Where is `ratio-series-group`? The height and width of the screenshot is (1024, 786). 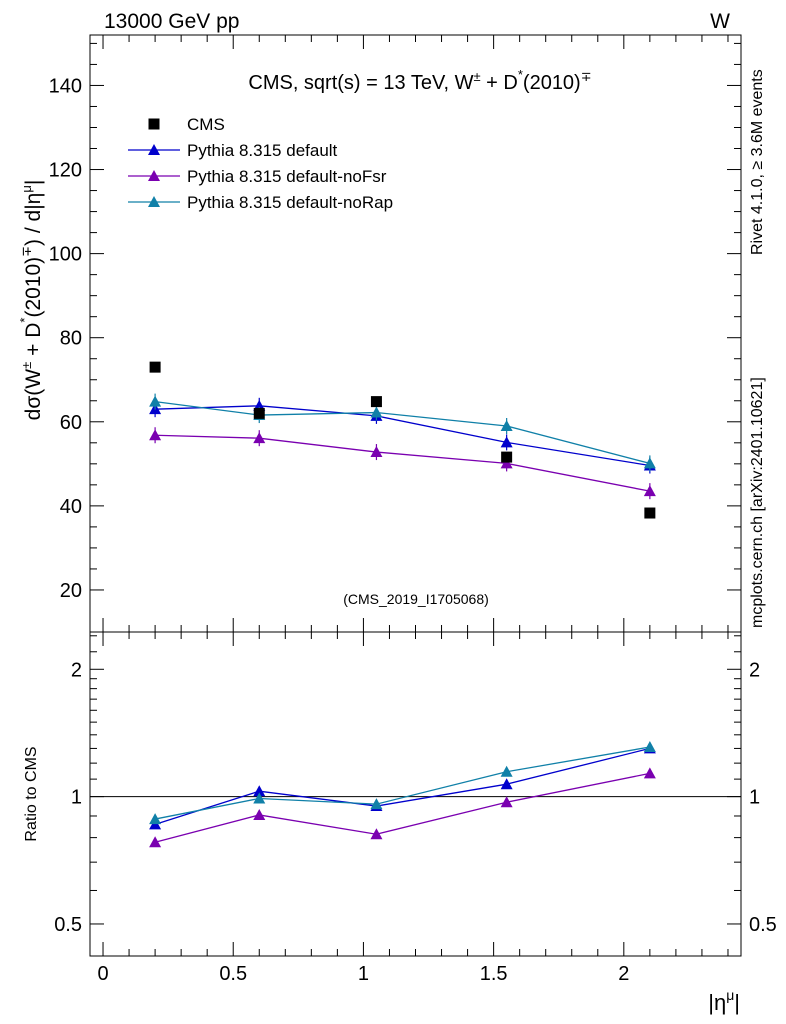 ratio-series-group is located at coordinates (402, 794).